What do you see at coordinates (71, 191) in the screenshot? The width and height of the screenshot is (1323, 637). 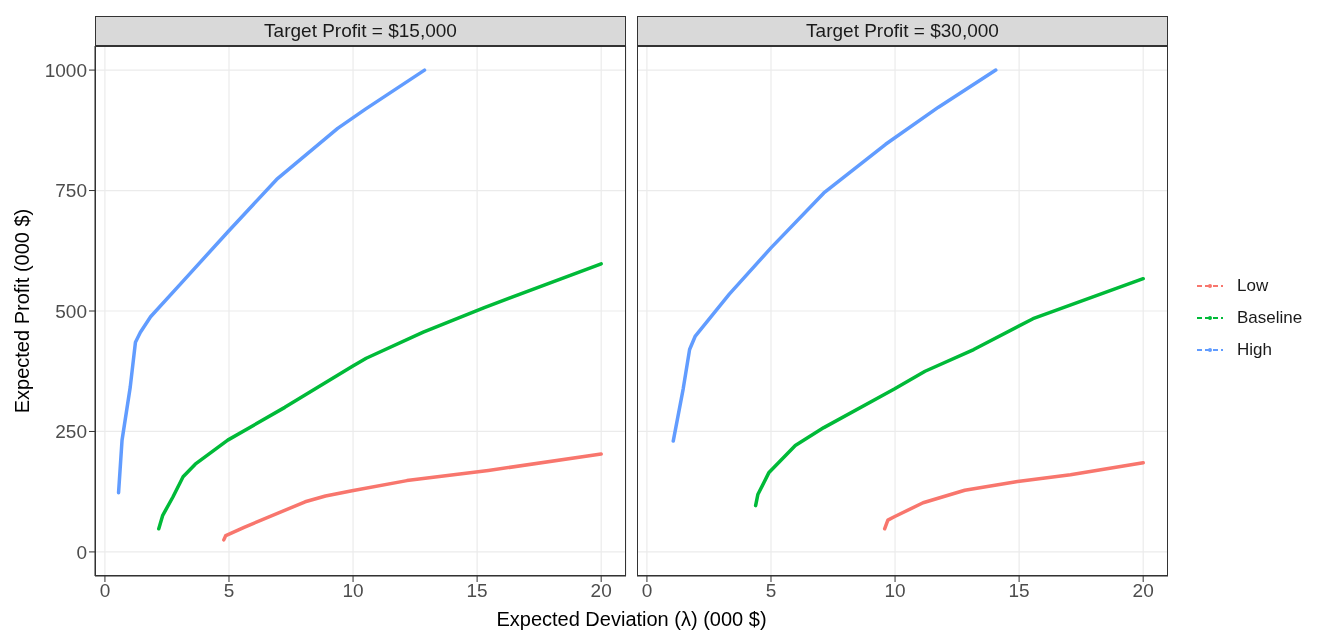 I see `y-tick-label: 750` at bounding box center [71, 191].